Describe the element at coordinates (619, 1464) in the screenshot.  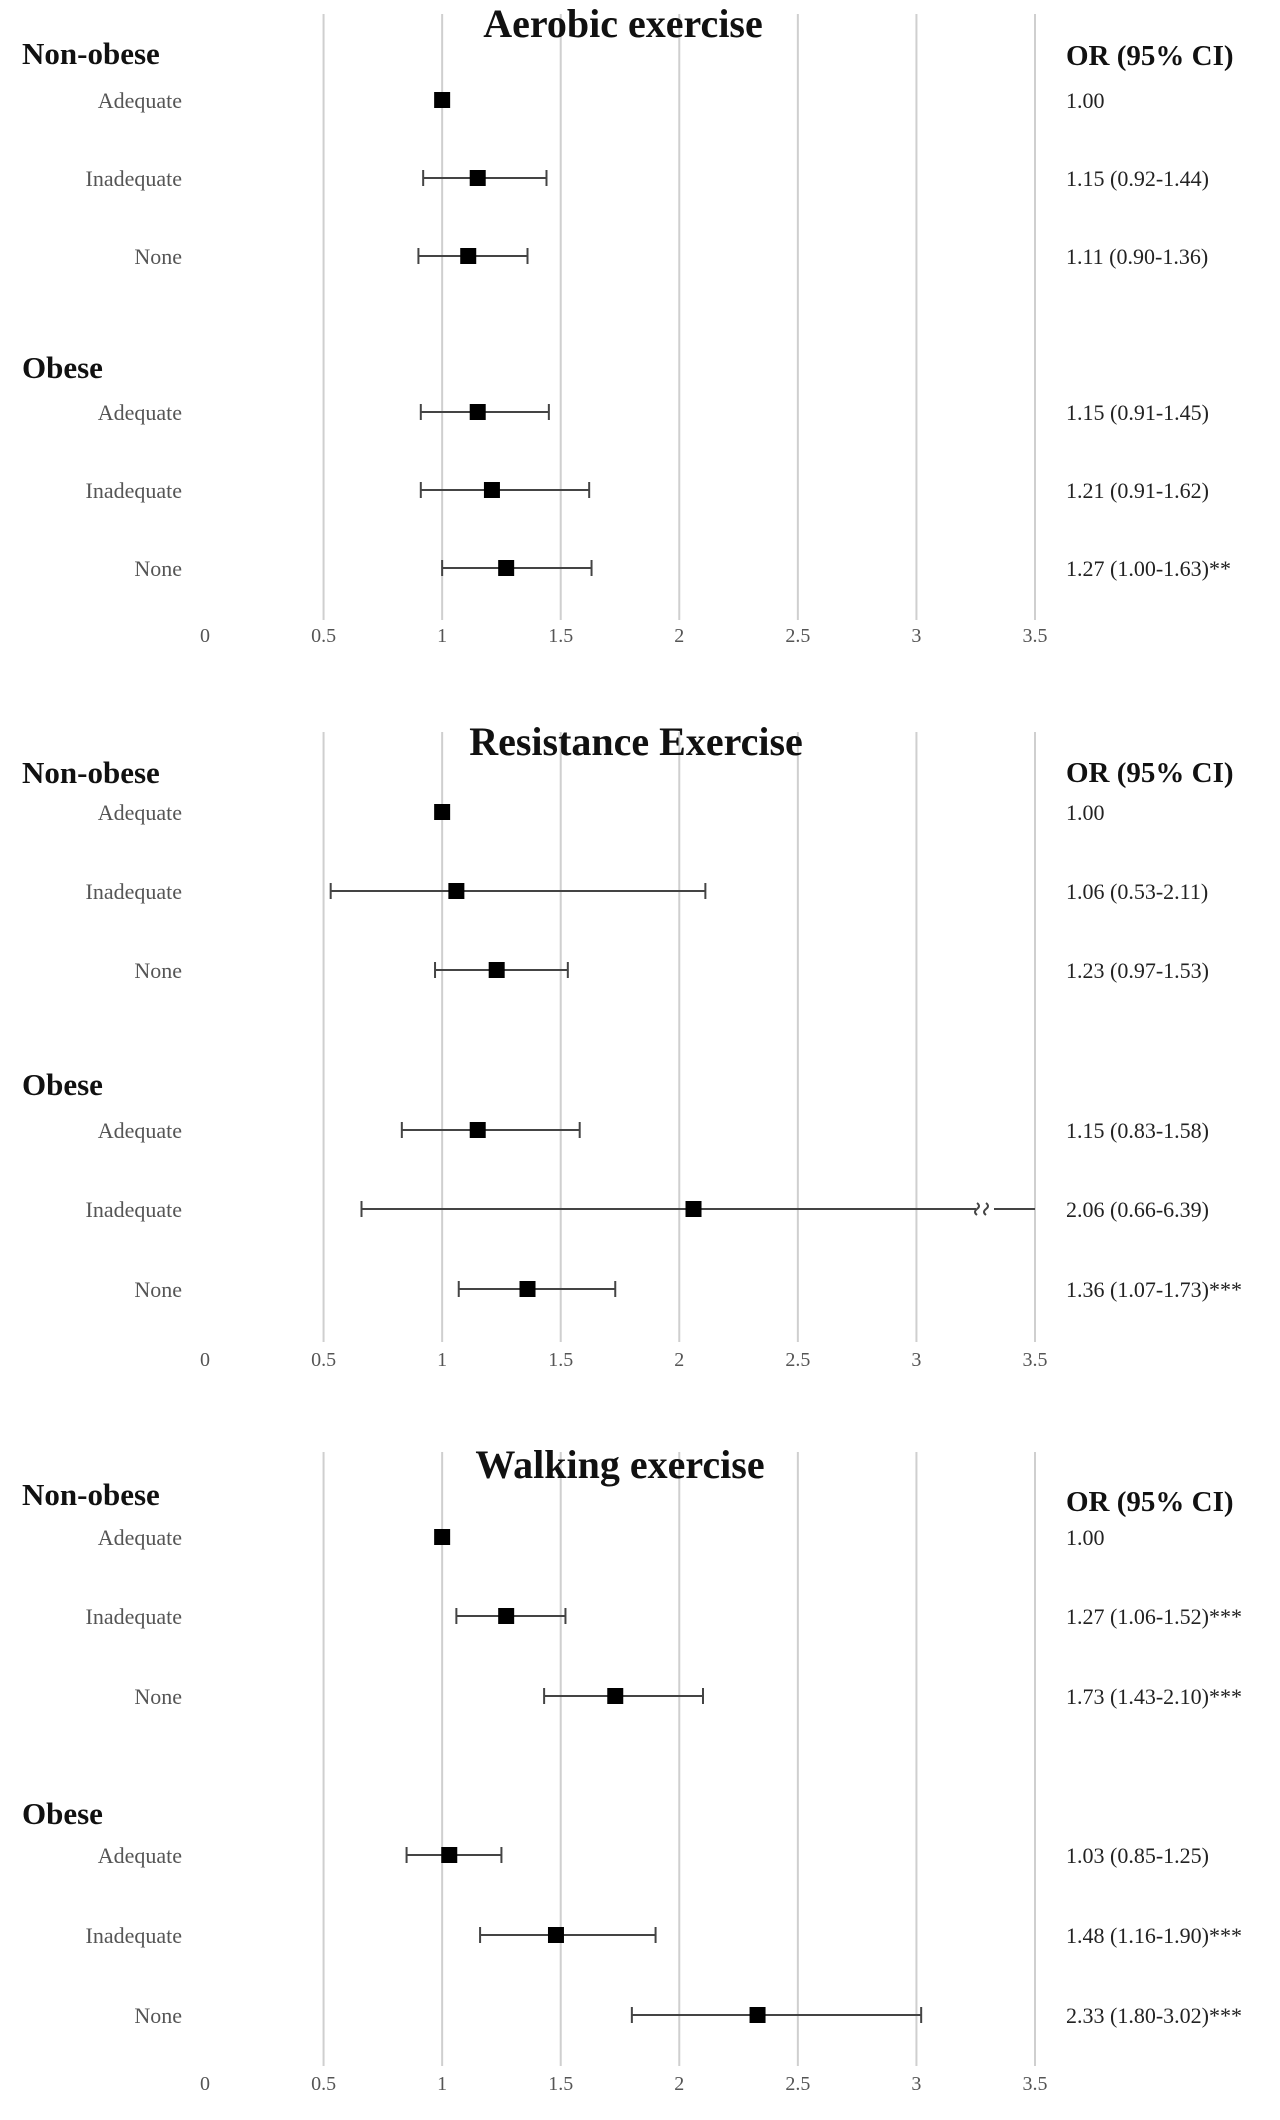
I see `panel-title: Walking exercise` at that location.